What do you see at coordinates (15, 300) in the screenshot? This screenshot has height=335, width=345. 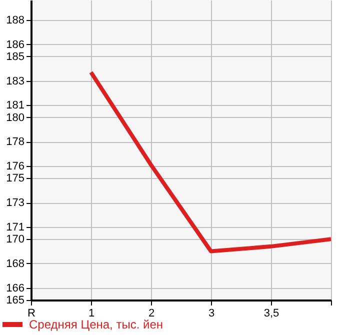 I see `y-tick-label: 165` at bounding box center [15, 300].